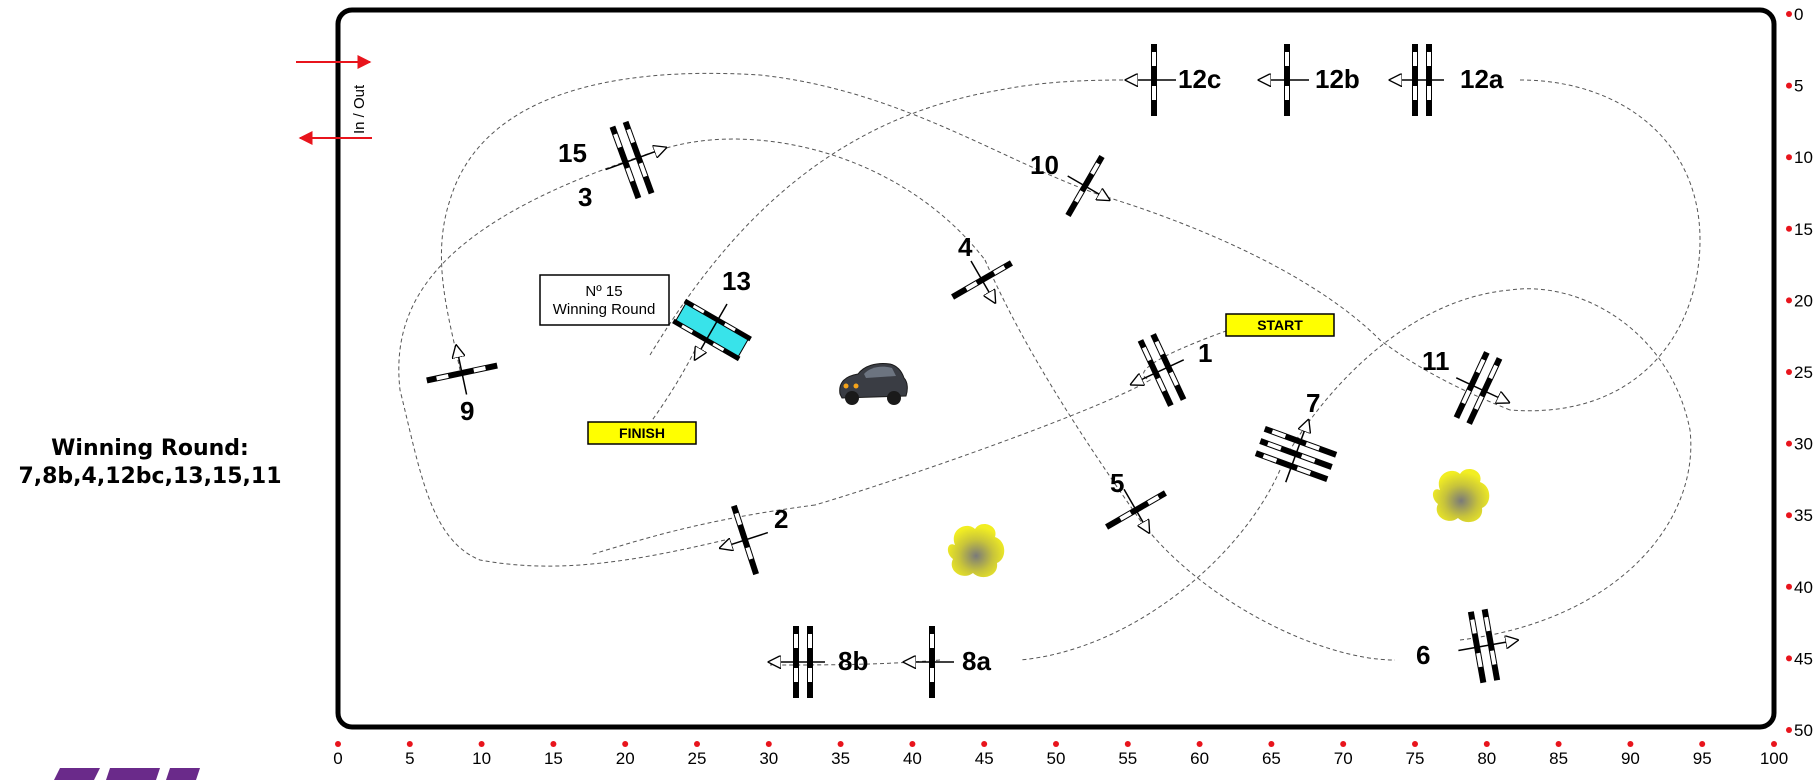 The height and width of the screenshot is (780, 1813). Describe the element at coordinates (1337, 79) in the screenshot. I see `obstacle-number-12b: 12b` at that location.